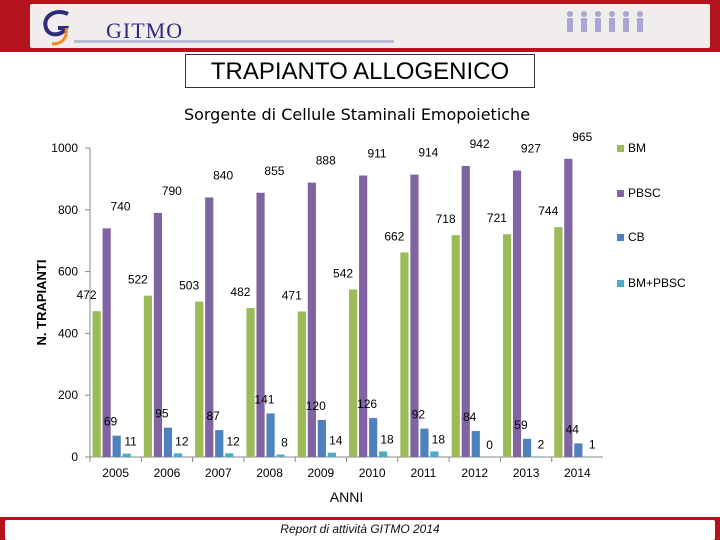 The image size is (720, 540). I want to click on x-axis-label: ANNI, so click(346, 497).